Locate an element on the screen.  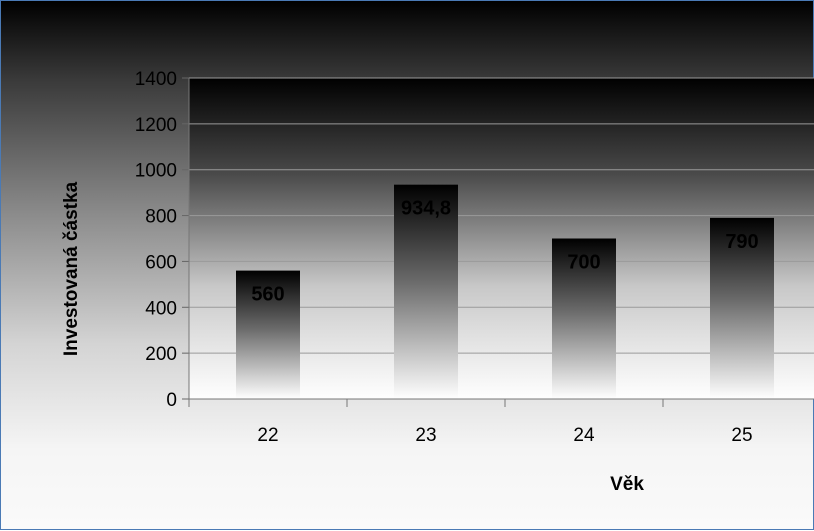
y-tick-label: 800 is located at coordinates (161, 217).